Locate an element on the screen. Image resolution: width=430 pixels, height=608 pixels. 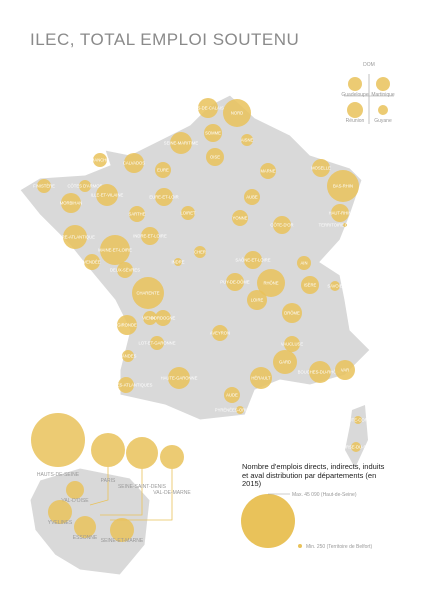
legend-max: Max. 45 090 (Haut-de-Seine) is located at coordinates (324, 495).